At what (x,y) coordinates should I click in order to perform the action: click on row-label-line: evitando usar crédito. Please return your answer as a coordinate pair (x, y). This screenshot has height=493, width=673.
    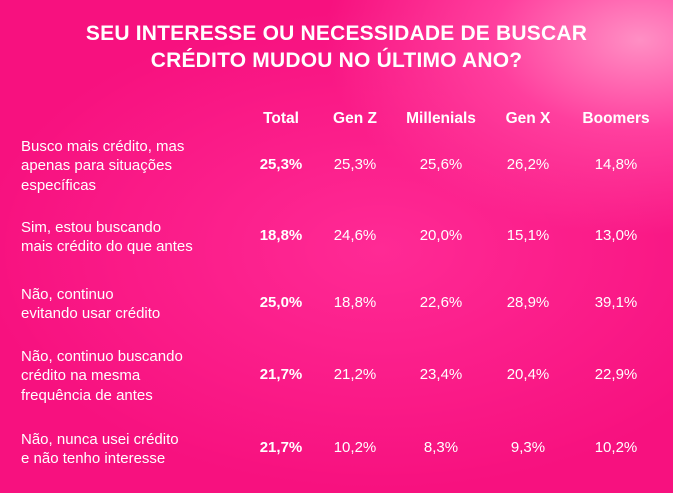
    Looking at the image, I should click on (91, 313).